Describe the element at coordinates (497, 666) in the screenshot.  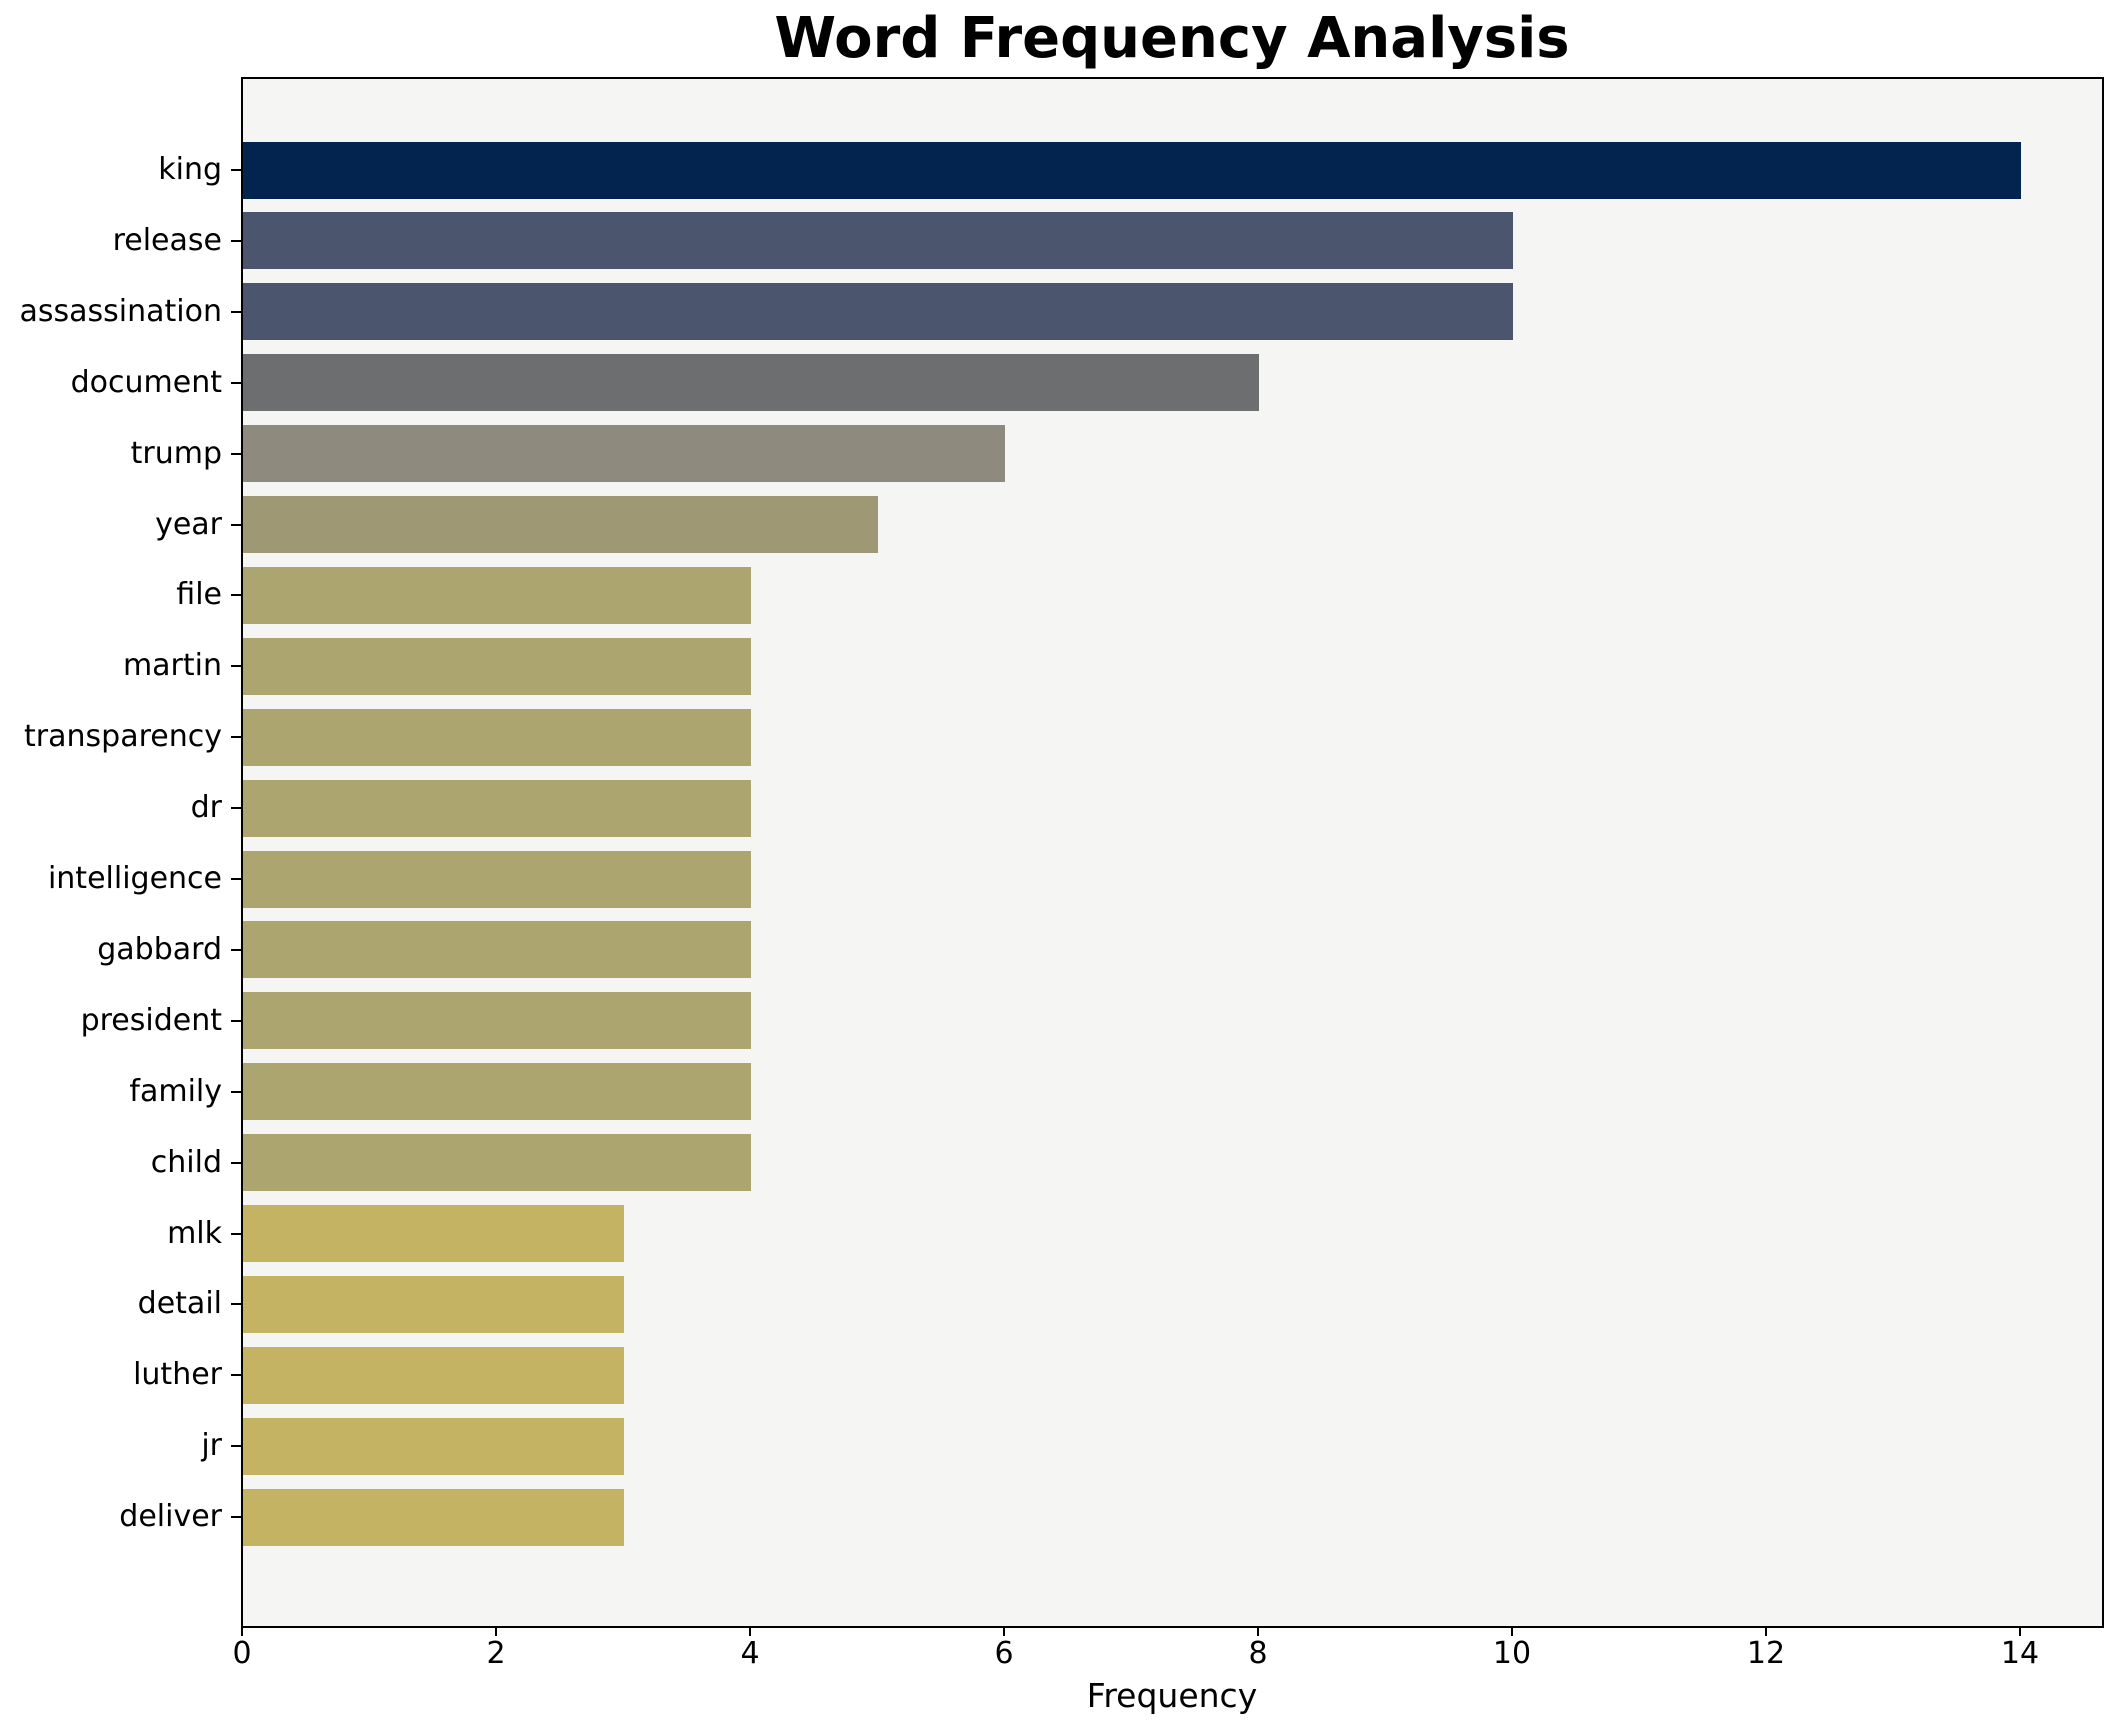
I see `bar-martin` at that location.